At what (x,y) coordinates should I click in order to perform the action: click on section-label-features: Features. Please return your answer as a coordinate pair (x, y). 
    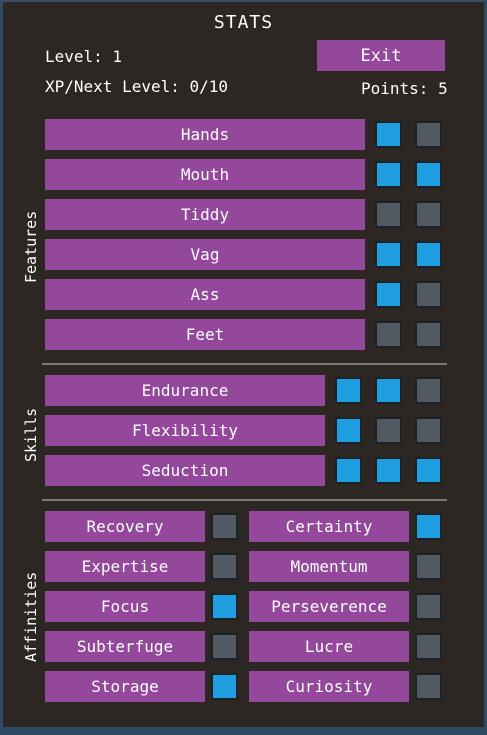
    Looking at the image, I should click on (31, 246).